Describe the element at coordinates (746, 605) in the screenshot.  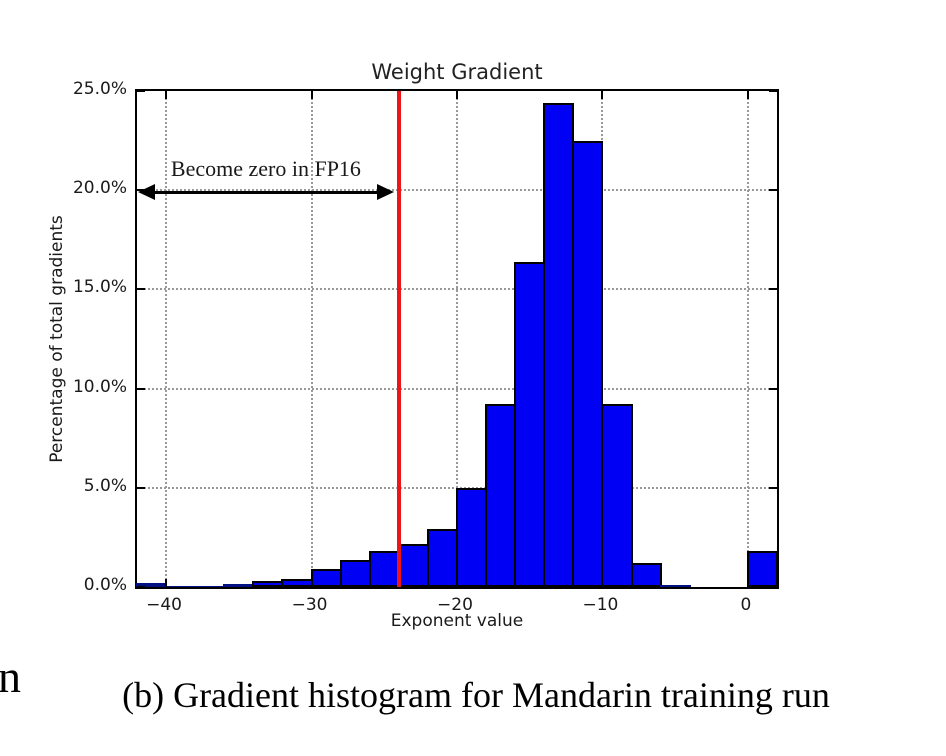
I see `x-tick-label: 0` at that location.